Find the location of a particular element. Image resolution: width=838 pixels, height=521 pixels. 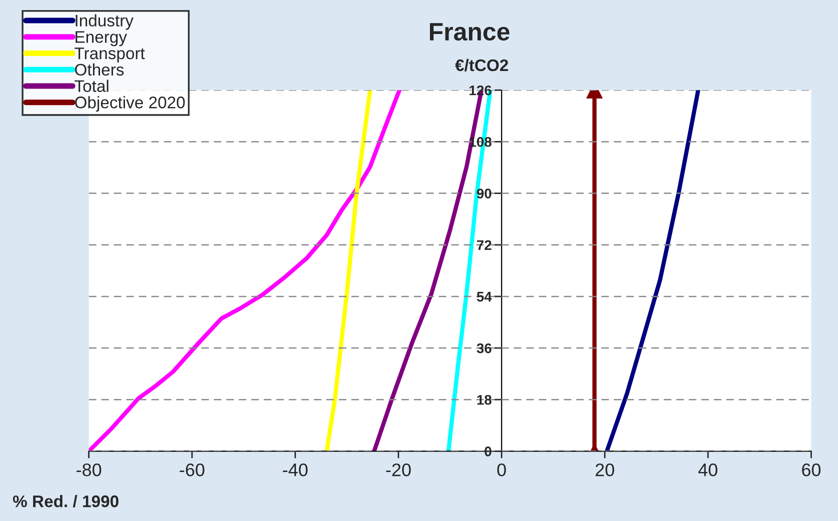

legend-label: Transport is located at coordinates (109, 55).